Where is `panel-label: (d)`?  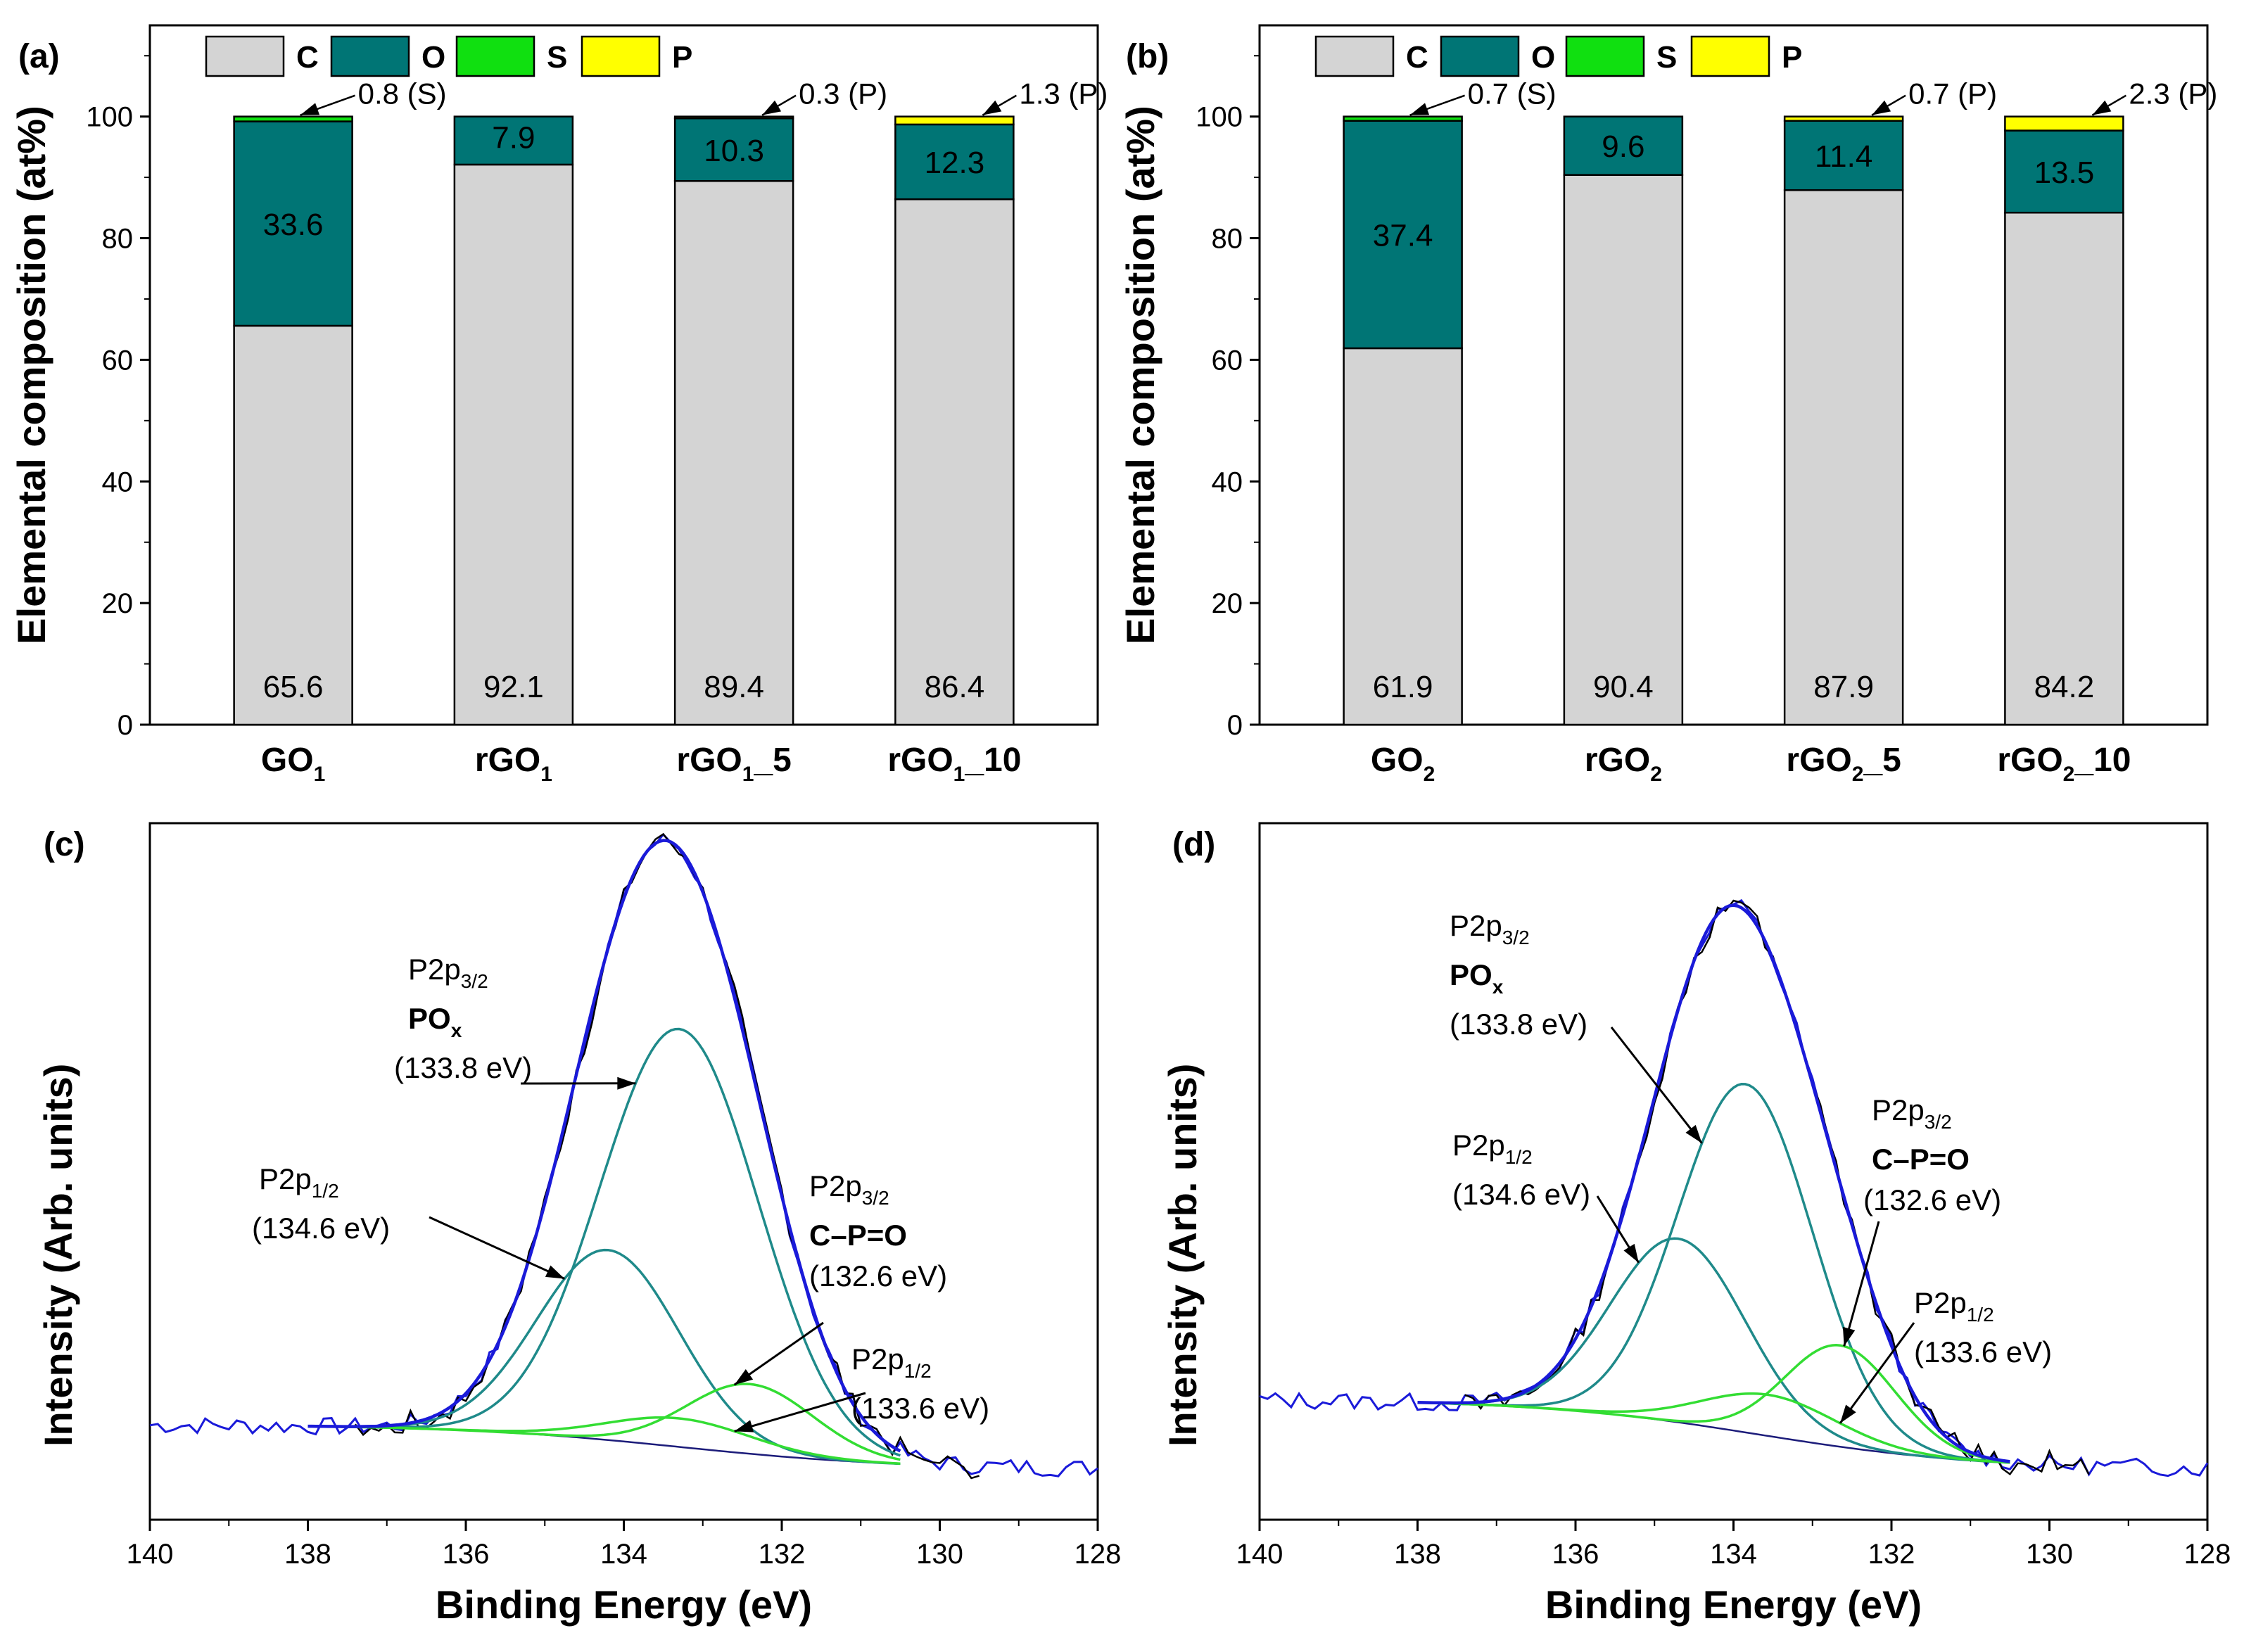 panel-label: (d) is located at coordinates (1193, 844).